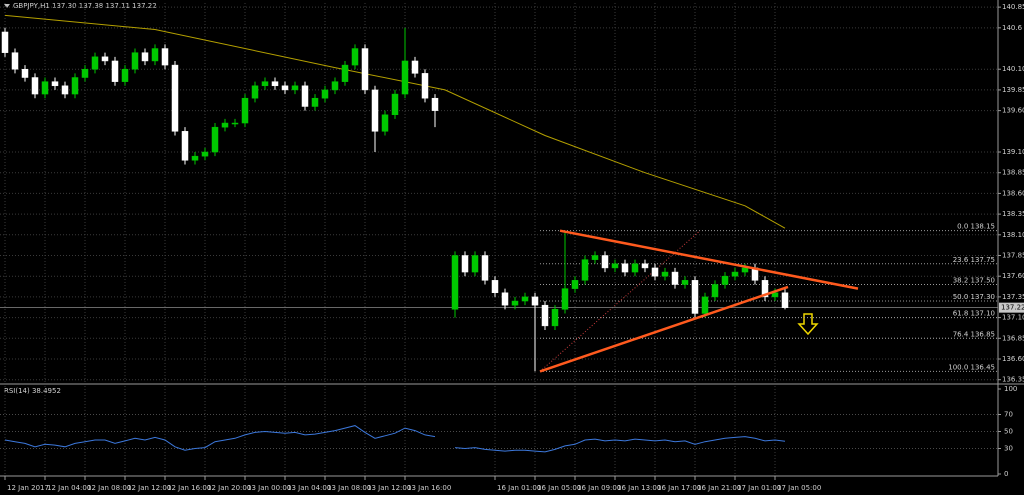 The height and width of the screenshot is (495, 1024). What do you see at coordinates (269, 488) in the screenshot?
I see `x-tick-label: 13 Jan 00:00` at bounding box center [269, 488].